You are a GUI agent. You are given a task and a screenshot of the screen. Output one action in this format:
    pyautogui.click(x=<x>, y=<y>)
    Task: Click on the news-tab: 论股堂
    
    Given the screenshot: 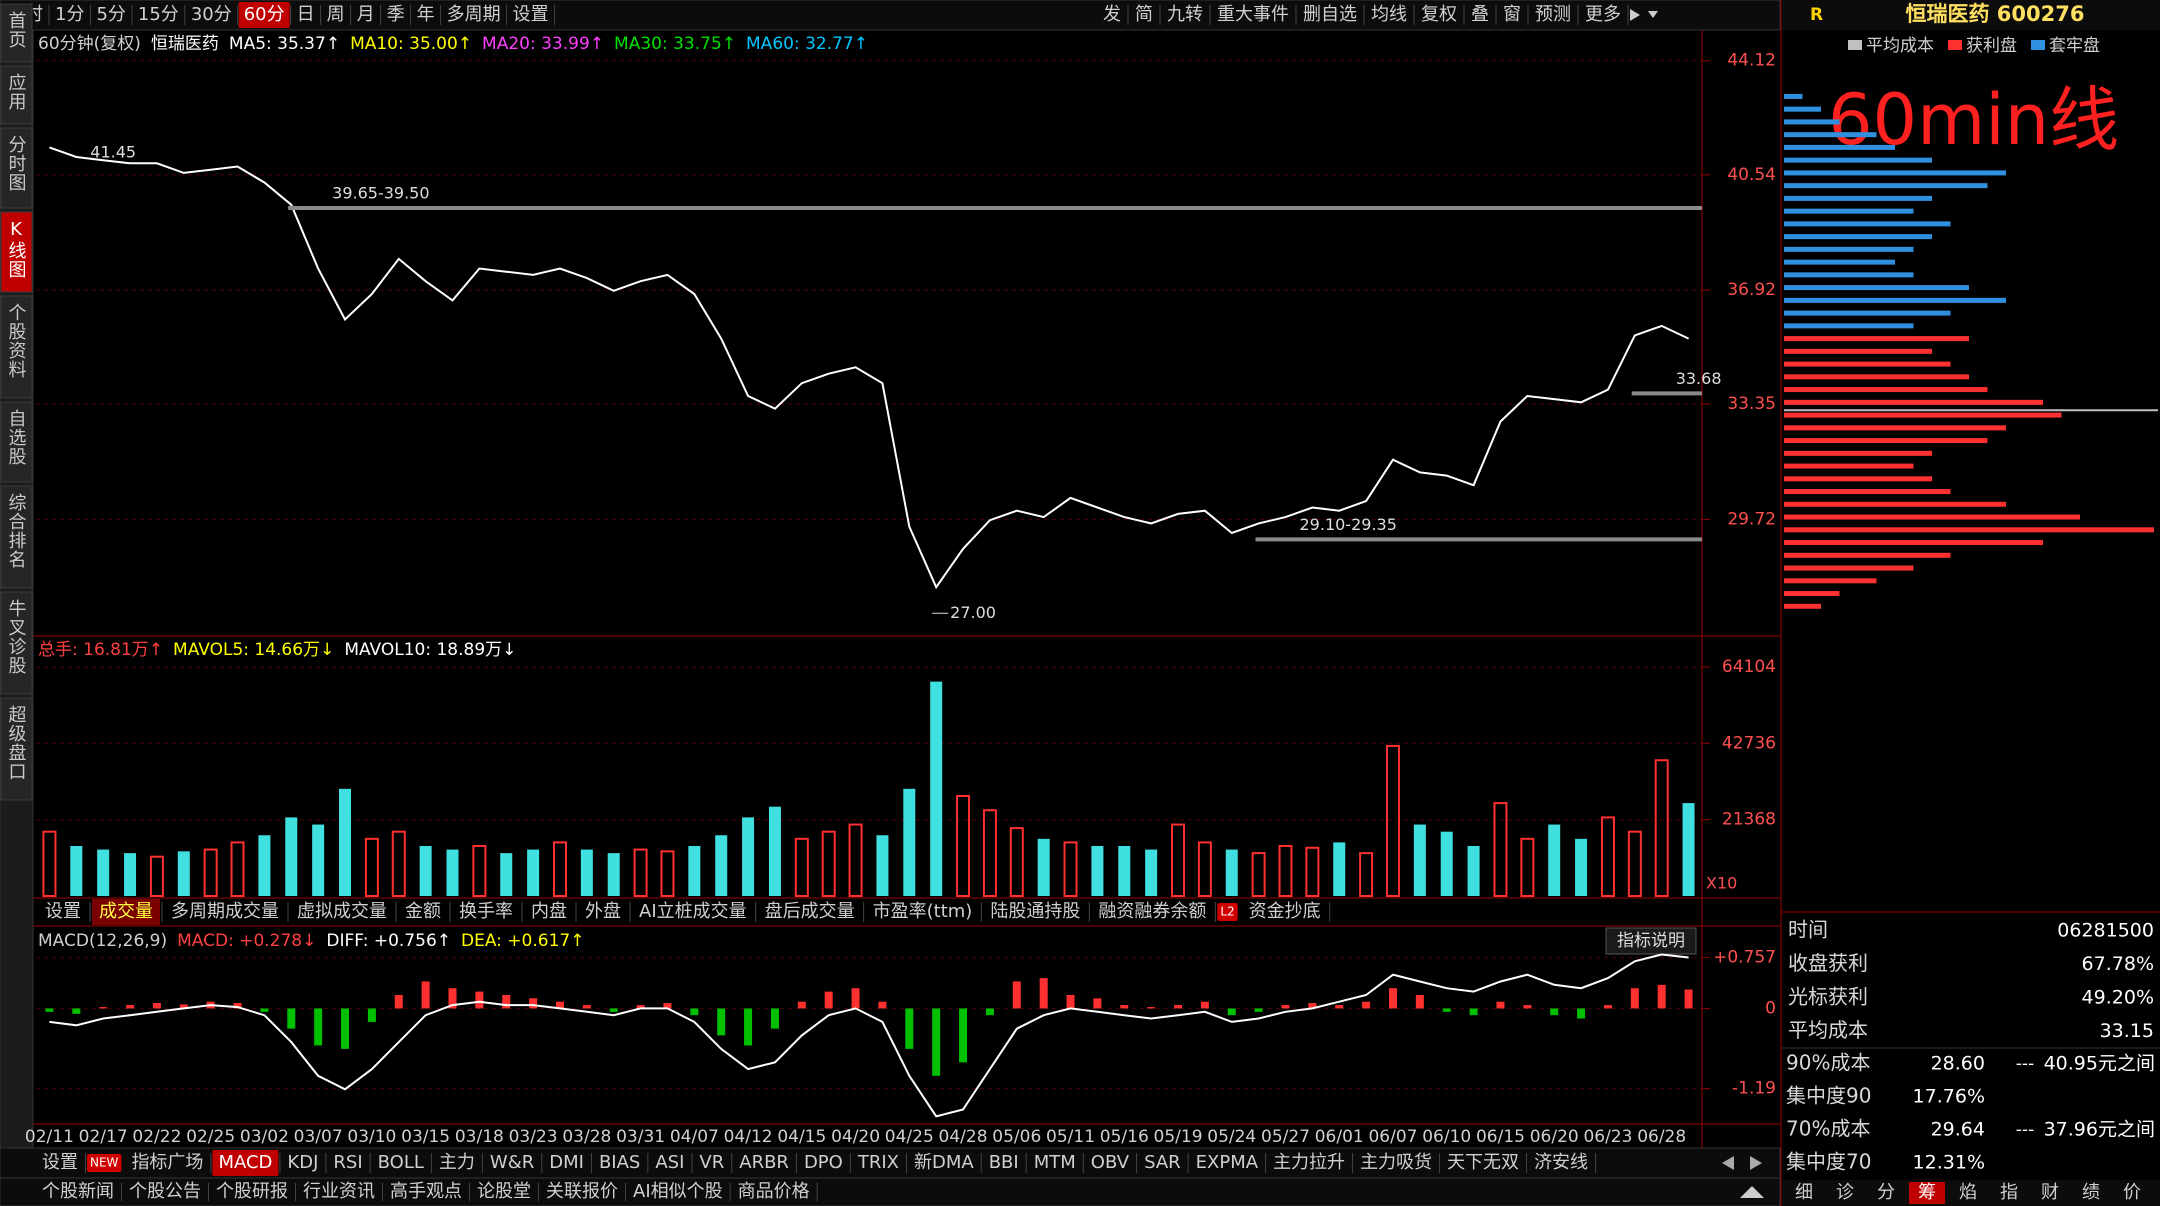 What is the action you would take?
    pyautogui.click(x=504, y=1191)
    